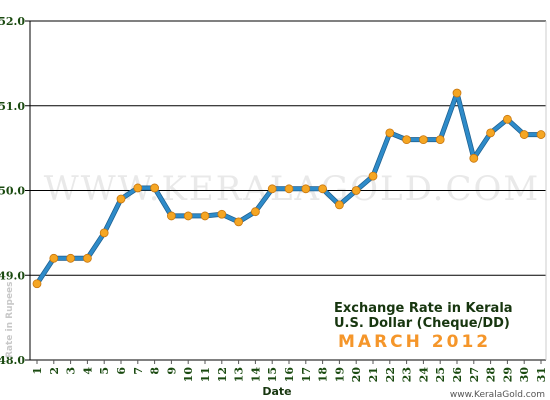 The height and width of the screenshot is (400, 550). What do you see at coordinates (12, 275) in the screenshot?
I see `y-tick-label: 49.0` at bounding box center [12, 275].